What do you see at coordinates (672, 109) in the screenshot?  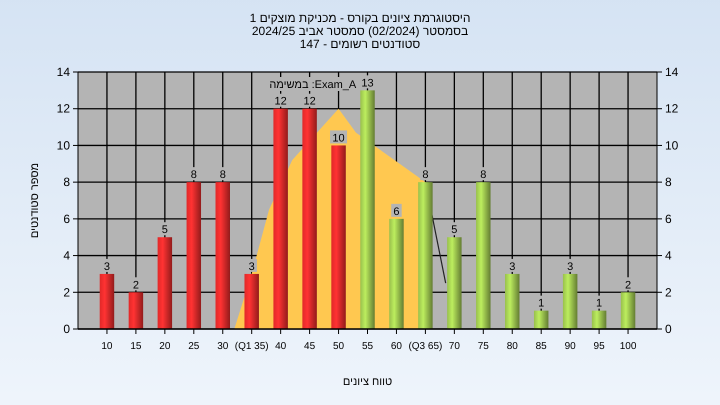 I see `y2-tick-label: 12` at bounding box center [672, 109].